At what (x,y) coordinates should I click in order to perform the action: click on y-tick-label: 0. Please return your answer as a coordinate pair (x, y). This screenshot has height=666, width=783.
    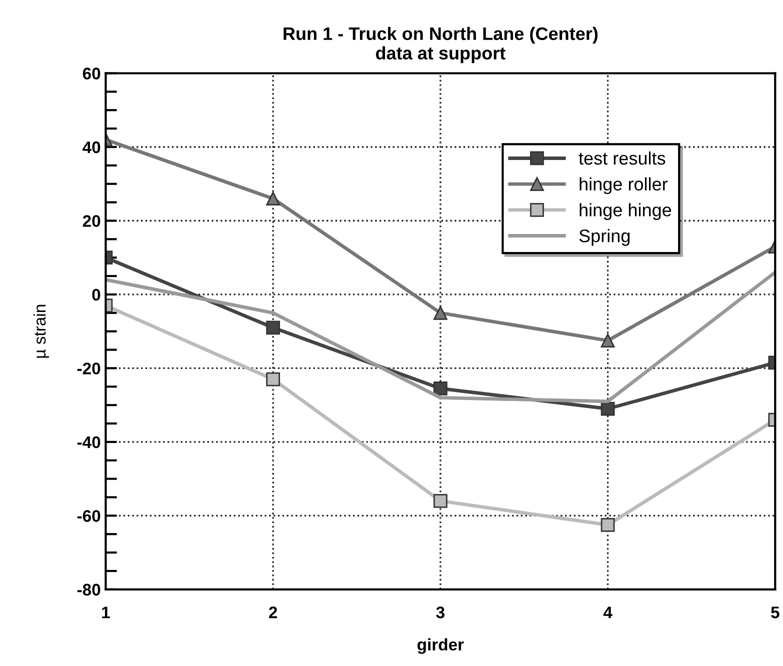
    Looking at the image, I should click on (96, 294).